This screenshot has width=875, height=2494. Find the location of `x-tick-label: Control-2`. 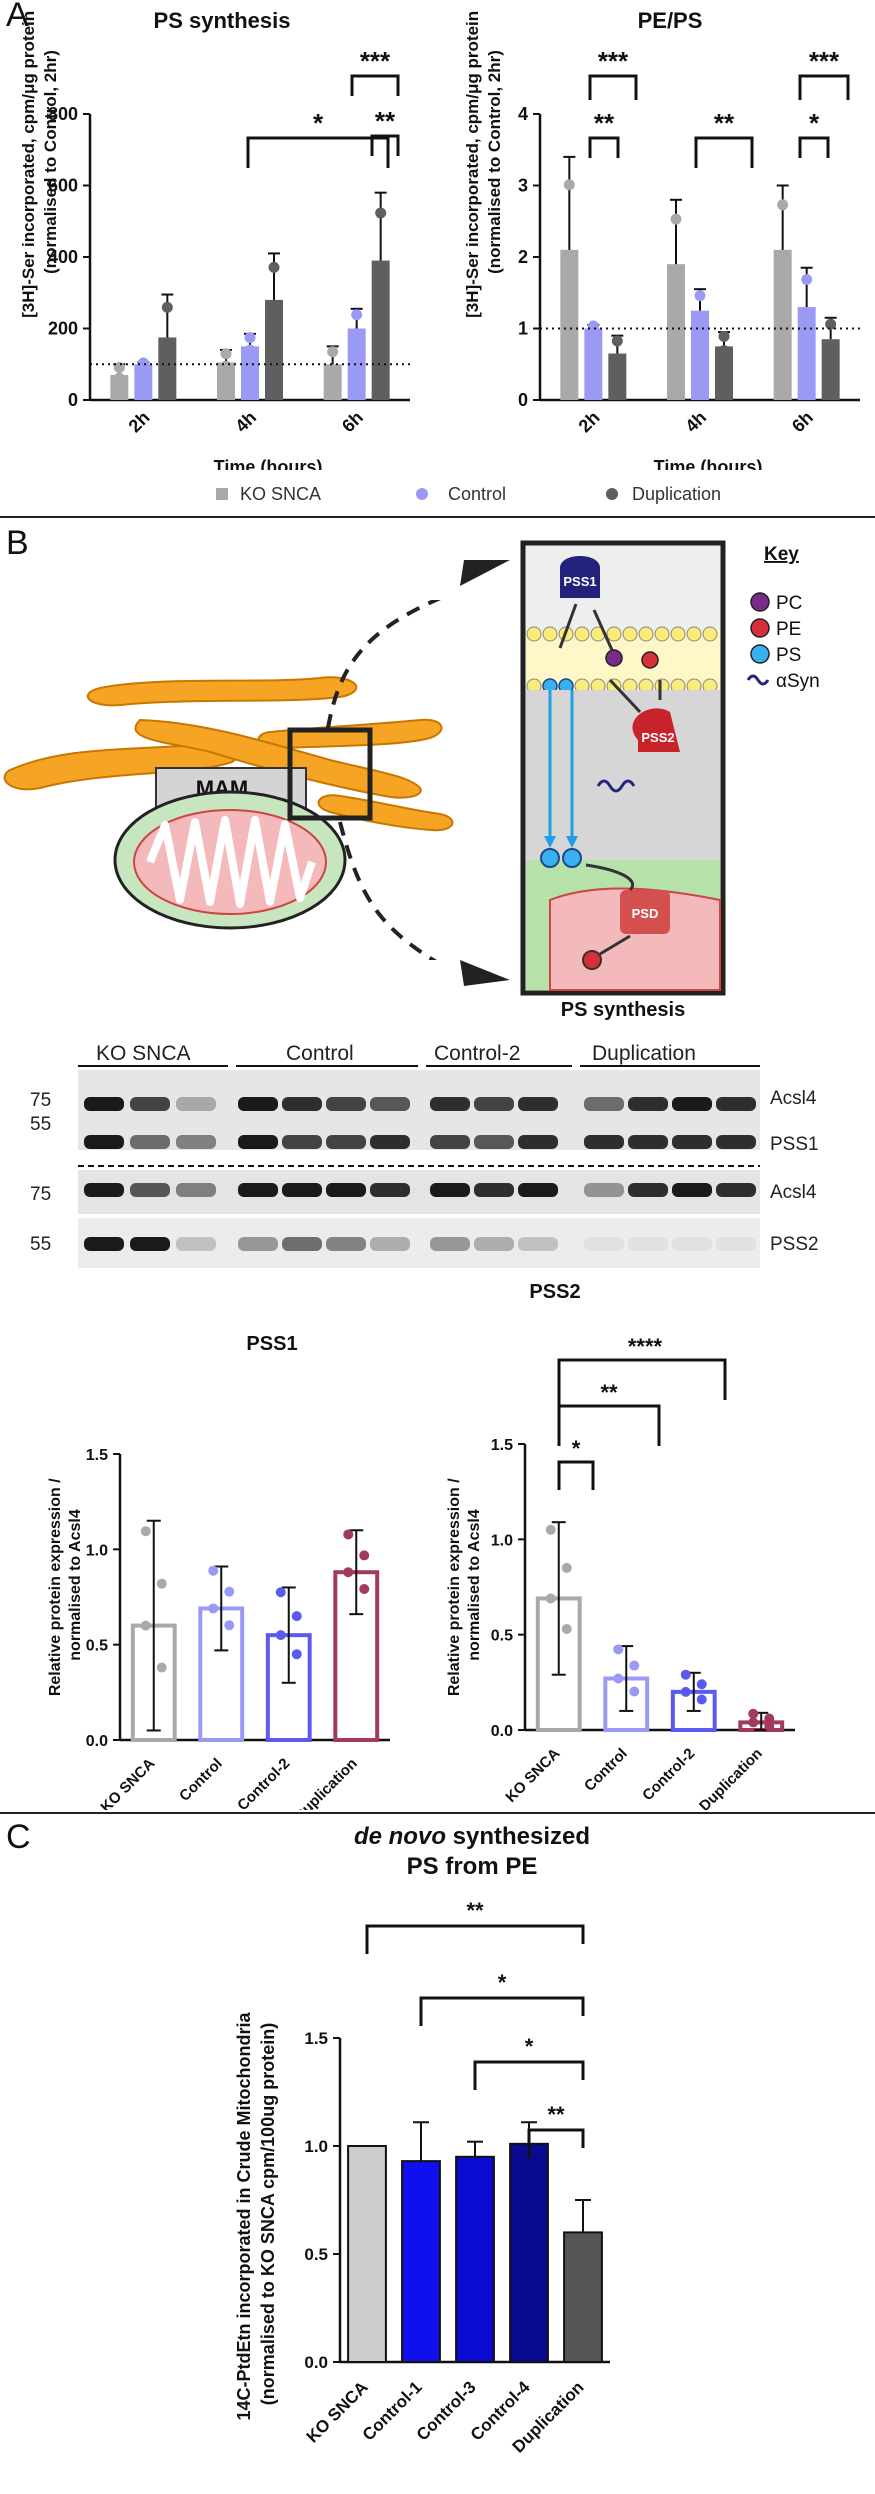

x-tick-label: Control-2 is located at coordinates (668, 1774).